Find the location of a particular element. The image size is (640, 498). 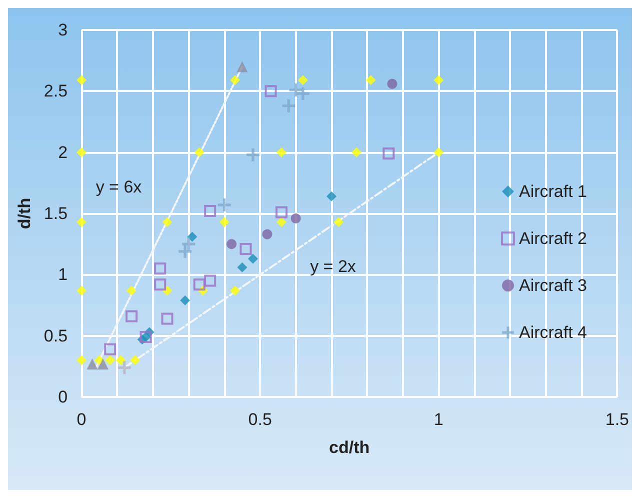

y-axis-title: d/th is located at coordinates (24, 214).